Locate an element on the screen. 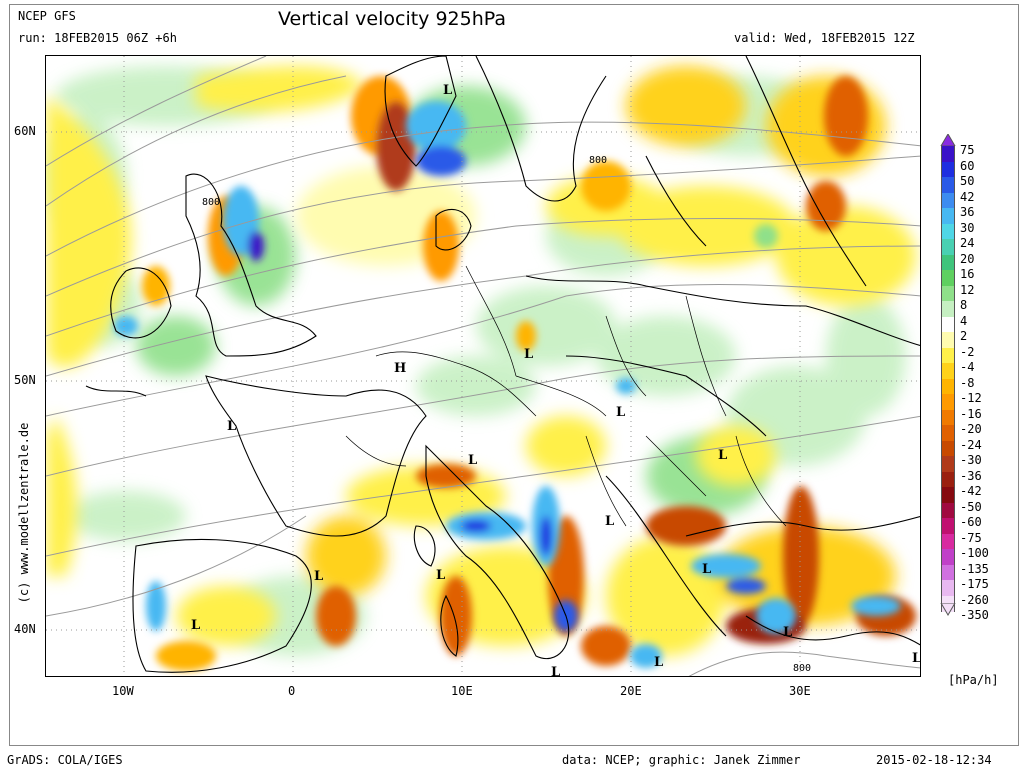 The width and height of the screenshot is (1024, 768). run-info: run: 18FEB2015 06Z +6h is located at coordinates (97, 38).